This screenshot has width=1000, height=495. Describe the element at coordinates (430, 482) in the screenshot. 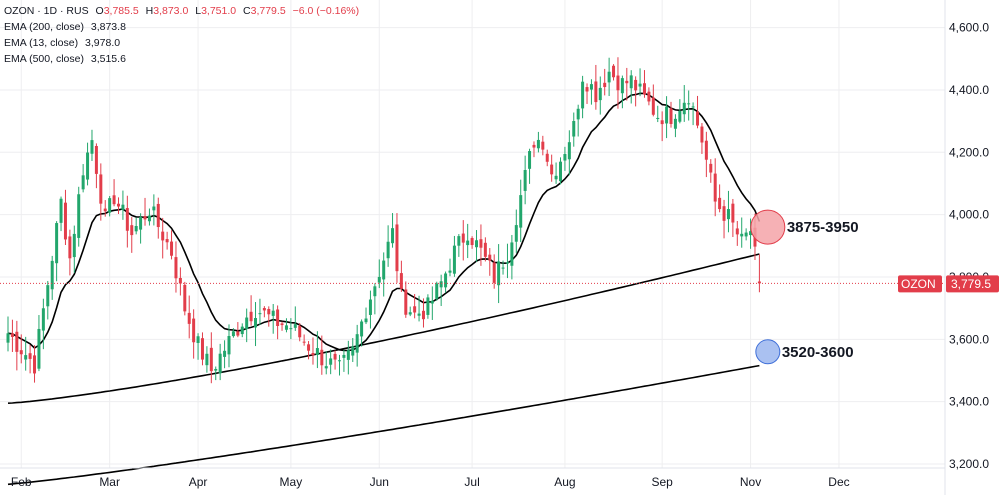

I see `time-axis: Feb Mar Apr May Jun Jul Aug Sep Nov Dec` at that location.